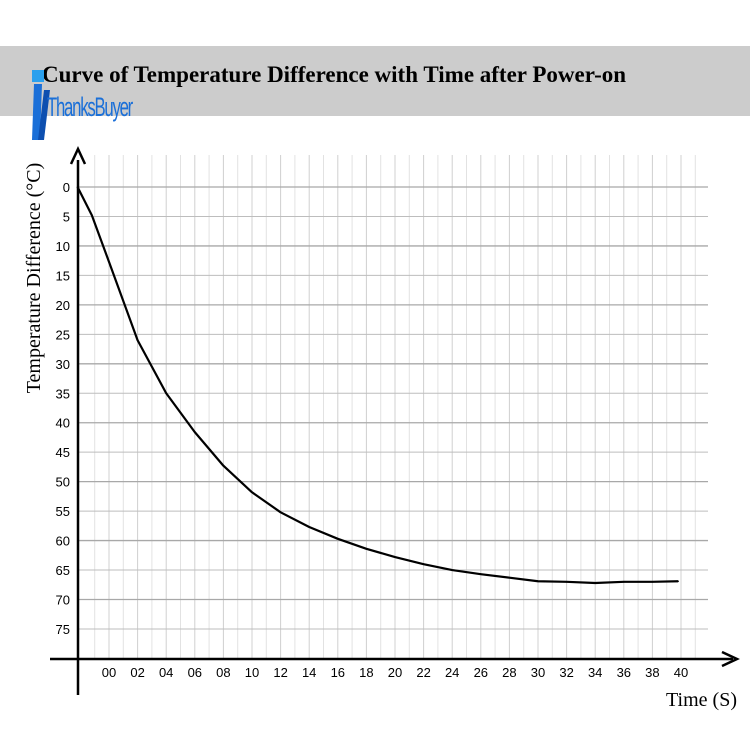 The width and height of the screenshot is (750, 750). What do you see at coordinates (66, 187) in the screenshot?
I see `y-tick-label: 0` at bounding box center [66, 187].